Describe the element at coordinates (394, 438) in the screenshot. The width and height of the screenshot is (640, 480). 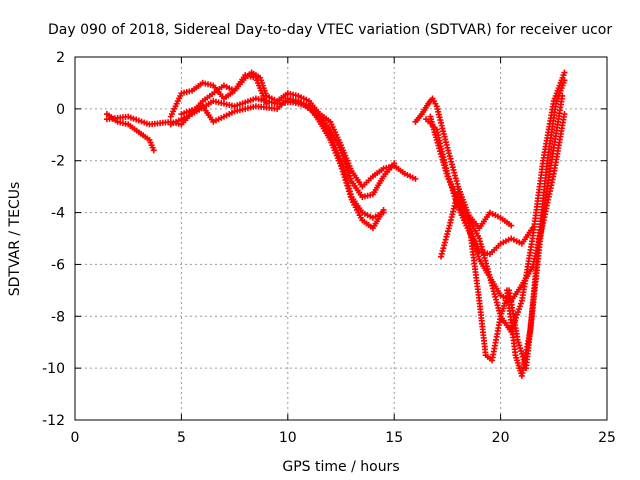
I see `x-tick-label: 15` at that location.